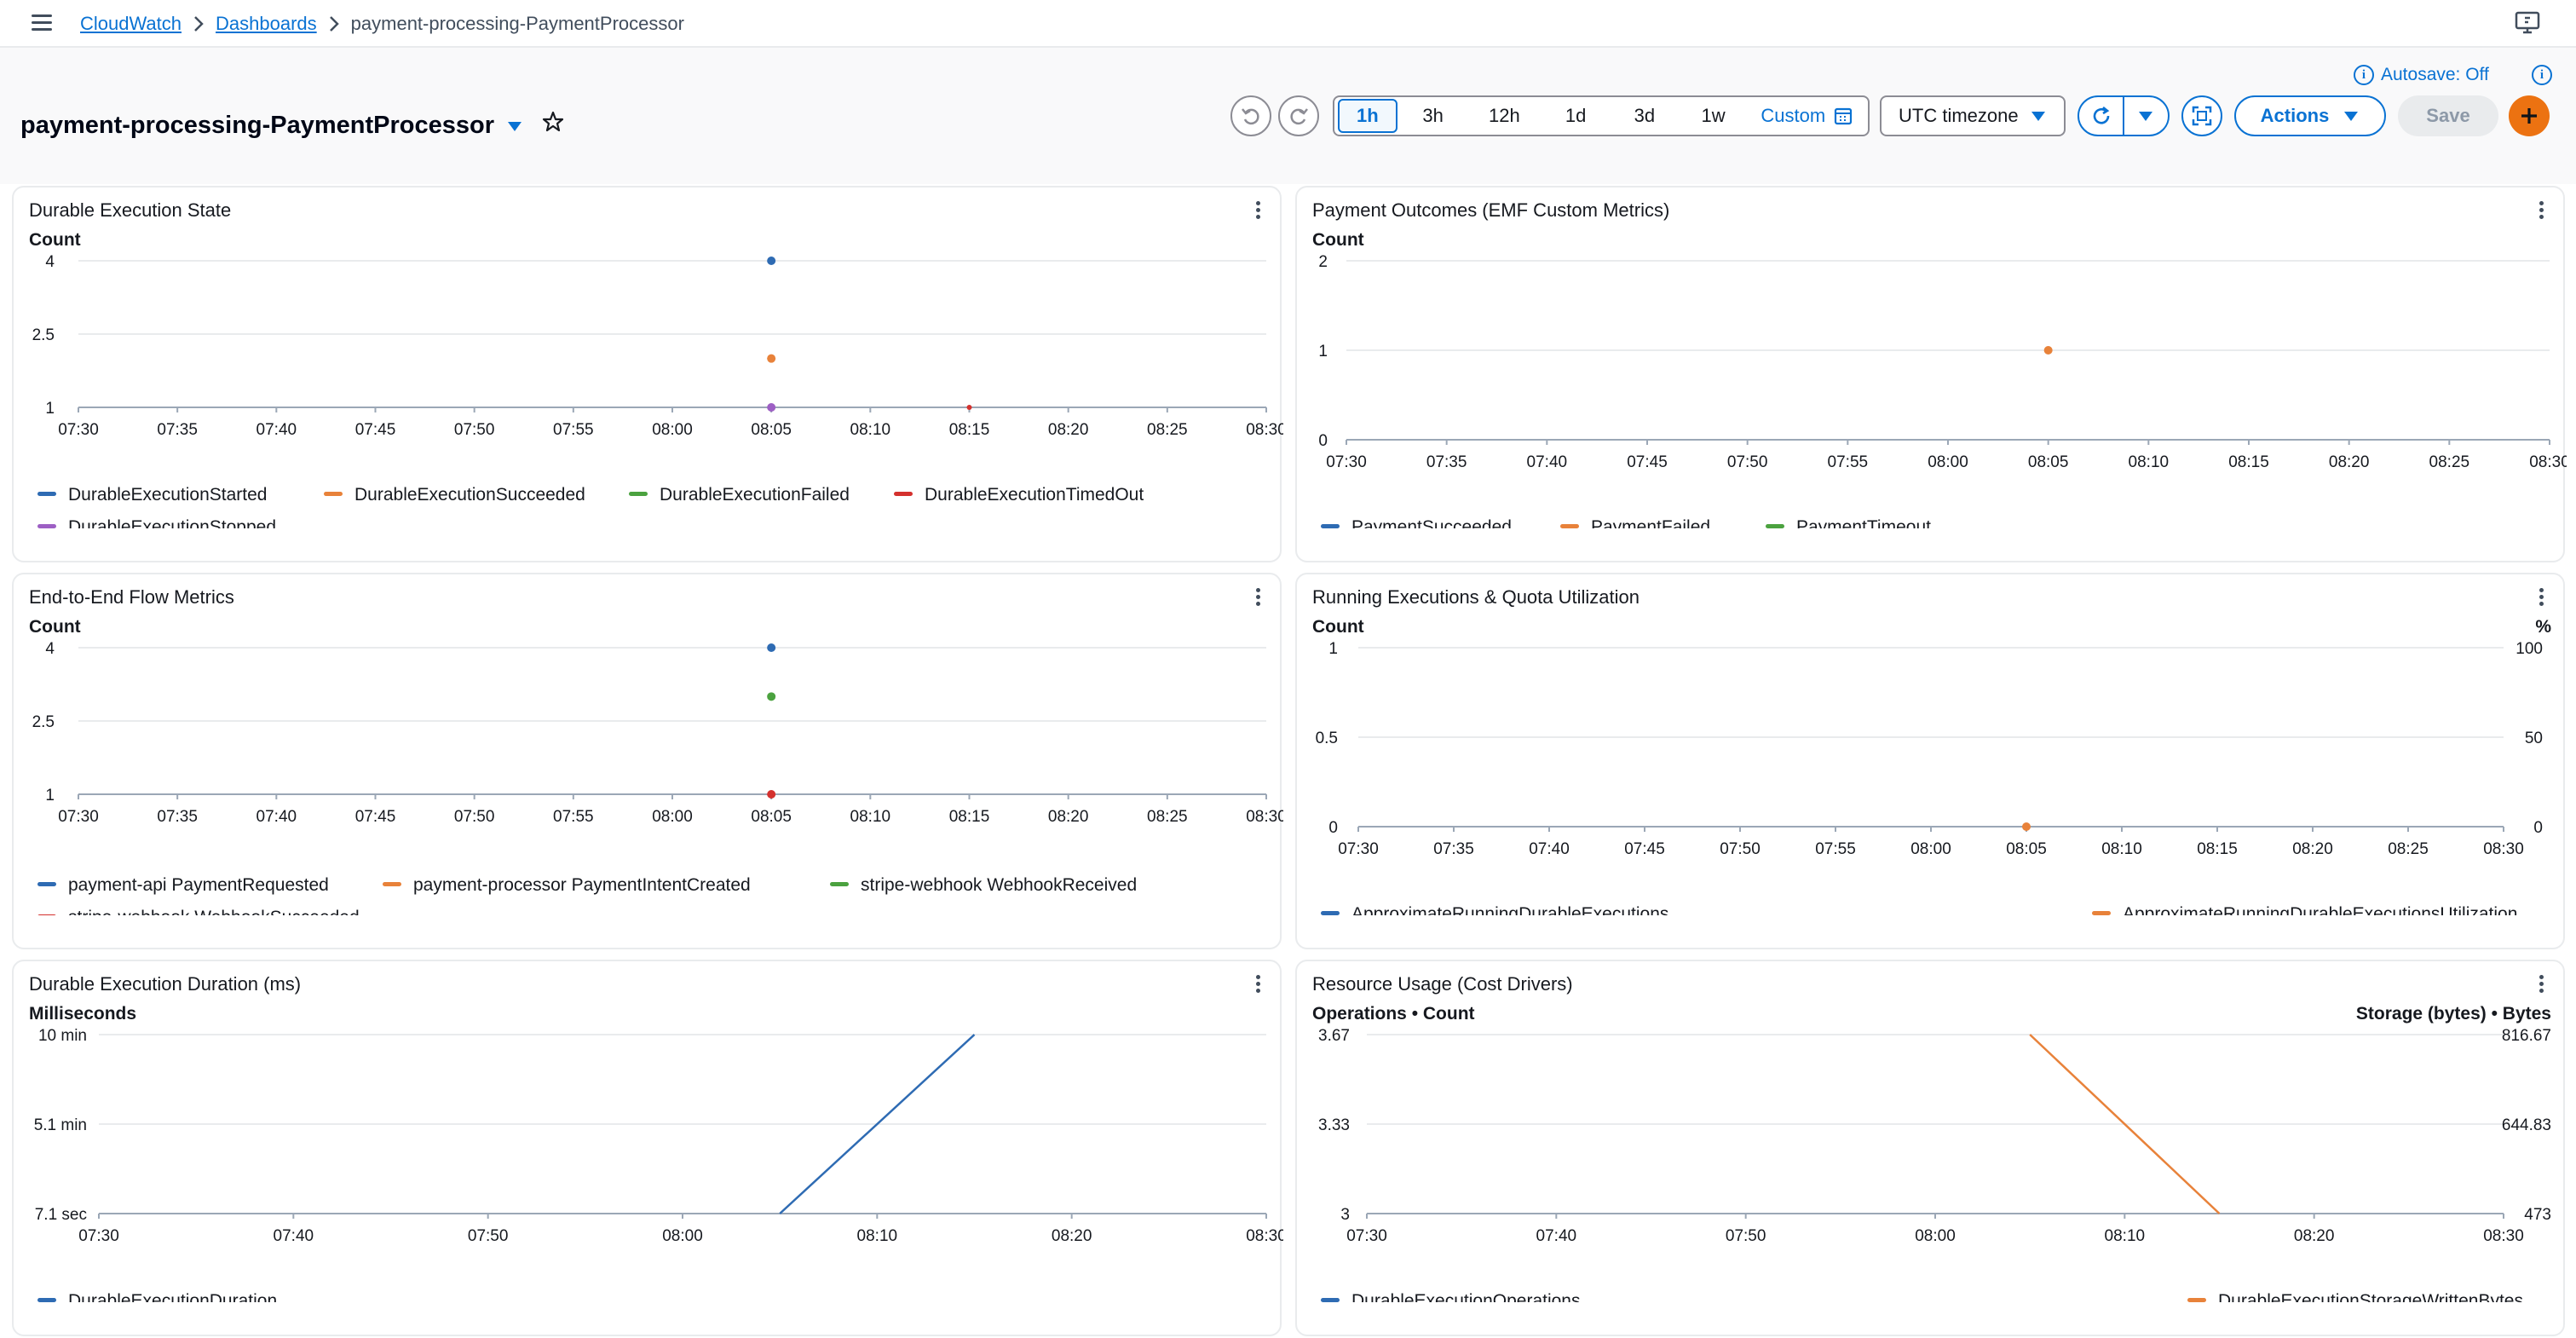 This screenshot has height=1338, width=2576. Describe the element at coordinates (1576, 116) in the screenshot. I see `range-1d-button: 1d` at that location.